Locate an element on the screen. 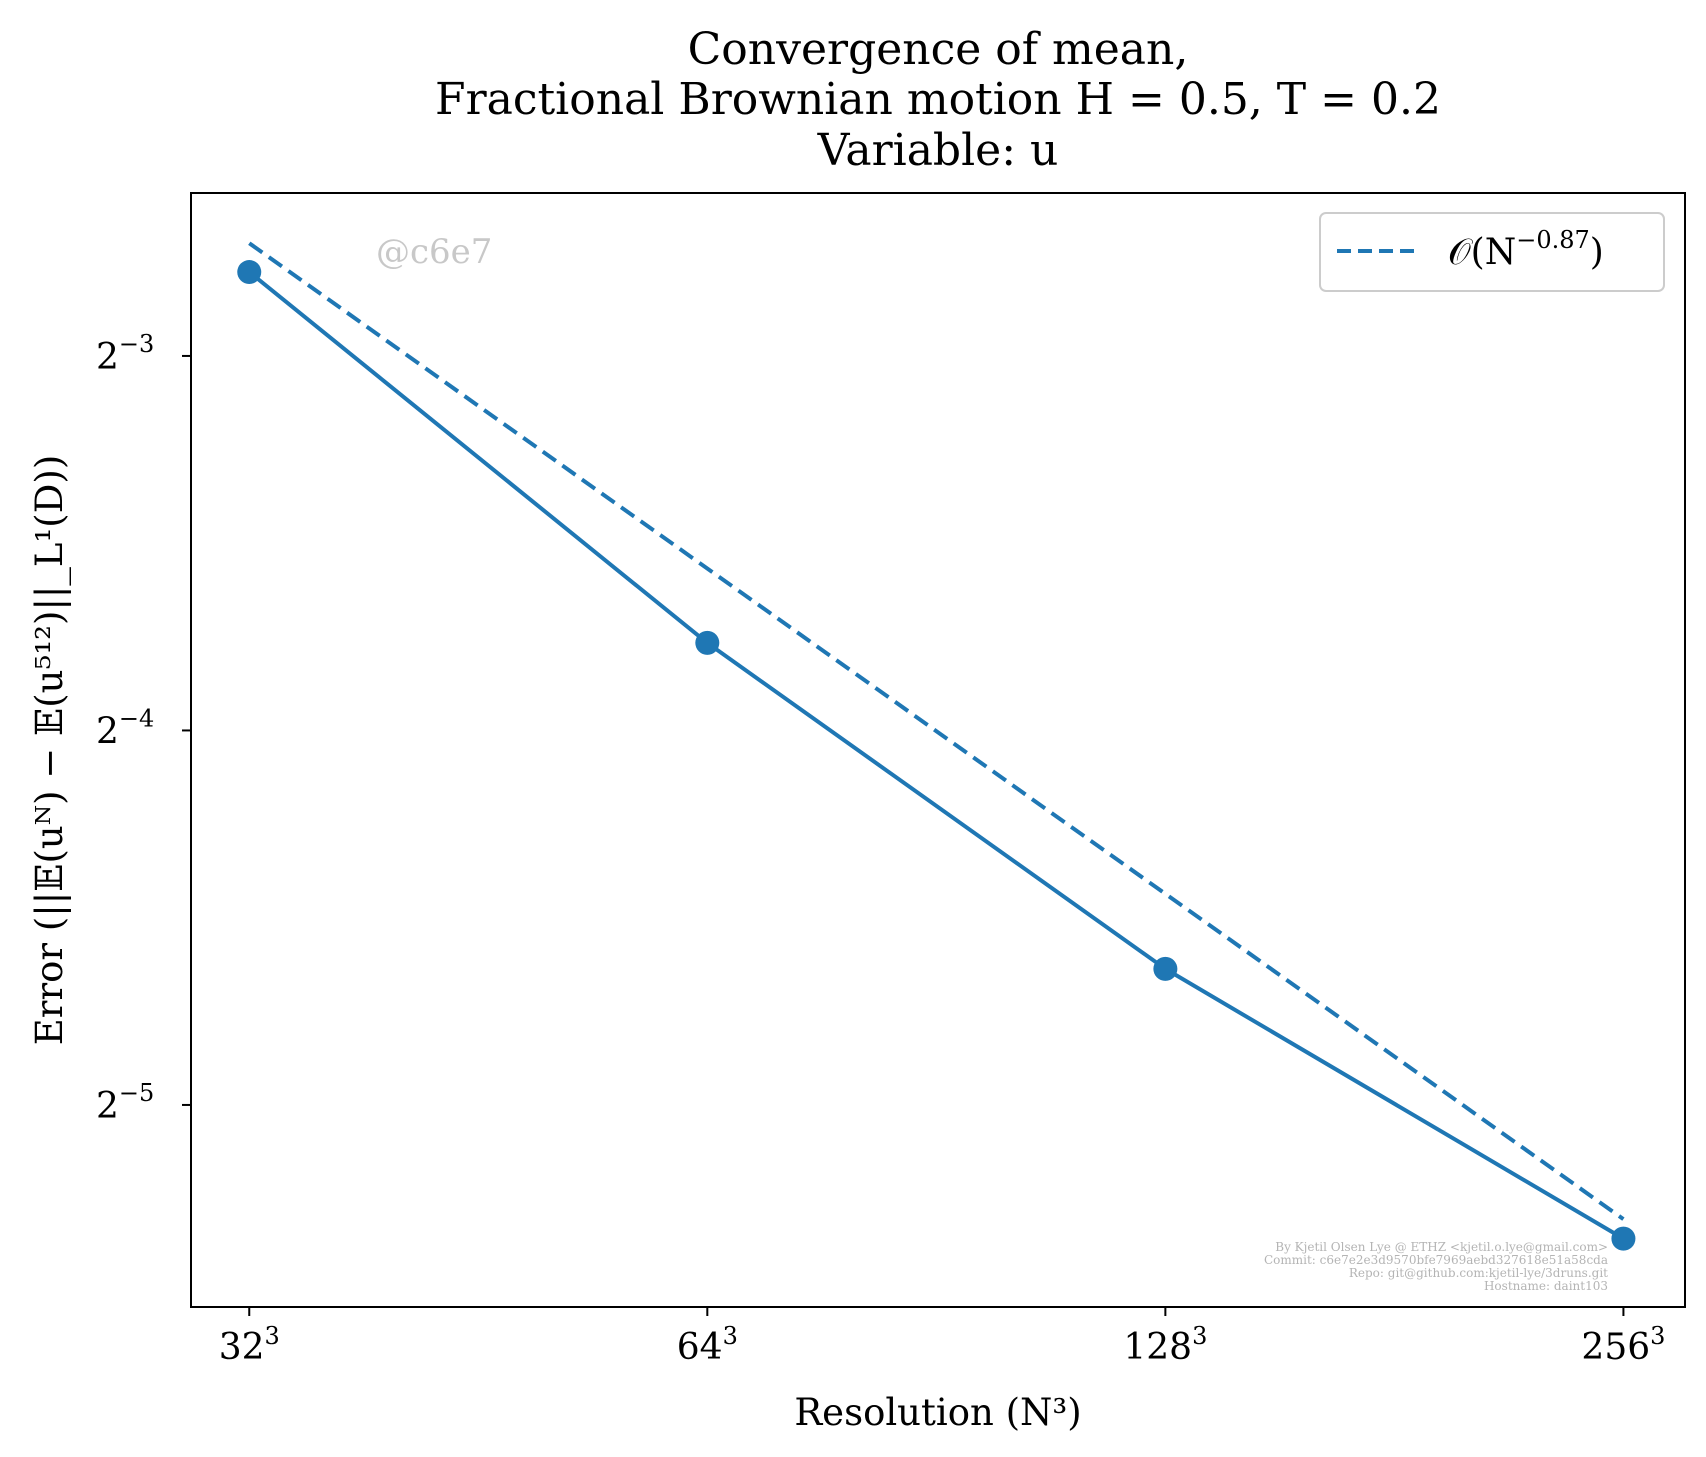 The width and height of the screenshot is (1706, 1457). watermark-text: @c6e7 is located at coordinates (434, 252).